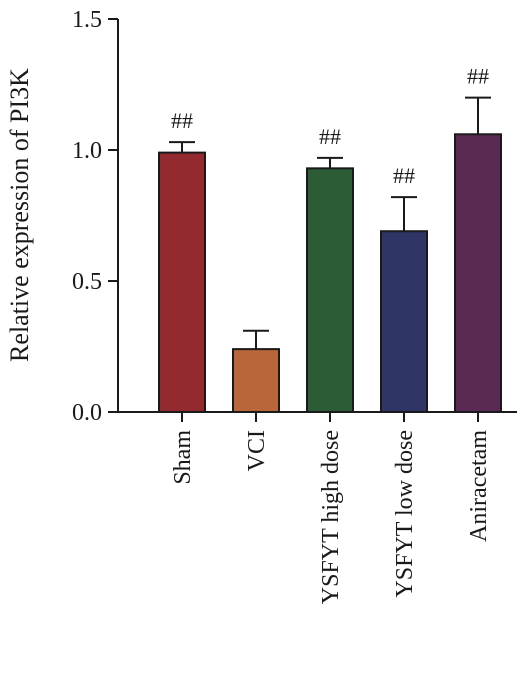 The height and width of the screenshot is (677, 529). What do you see at coordinates (330, 290) in the screenshot?
I see `bar-ysfyt-high-dose` at bounding box center [330, 290].